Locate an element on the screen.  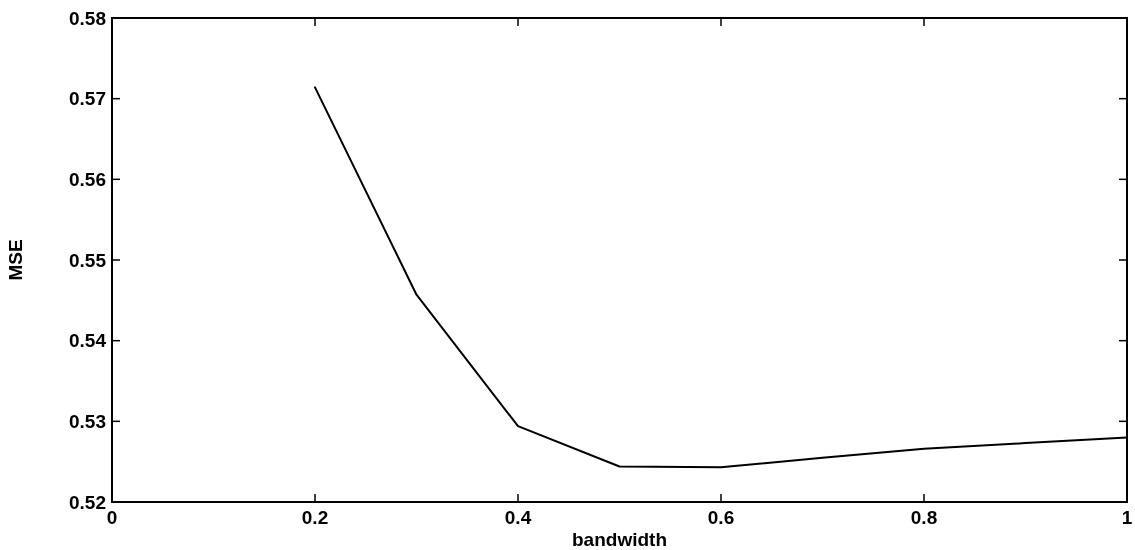
y-tick-label: 0.57 is located at coordinates (87, 99).